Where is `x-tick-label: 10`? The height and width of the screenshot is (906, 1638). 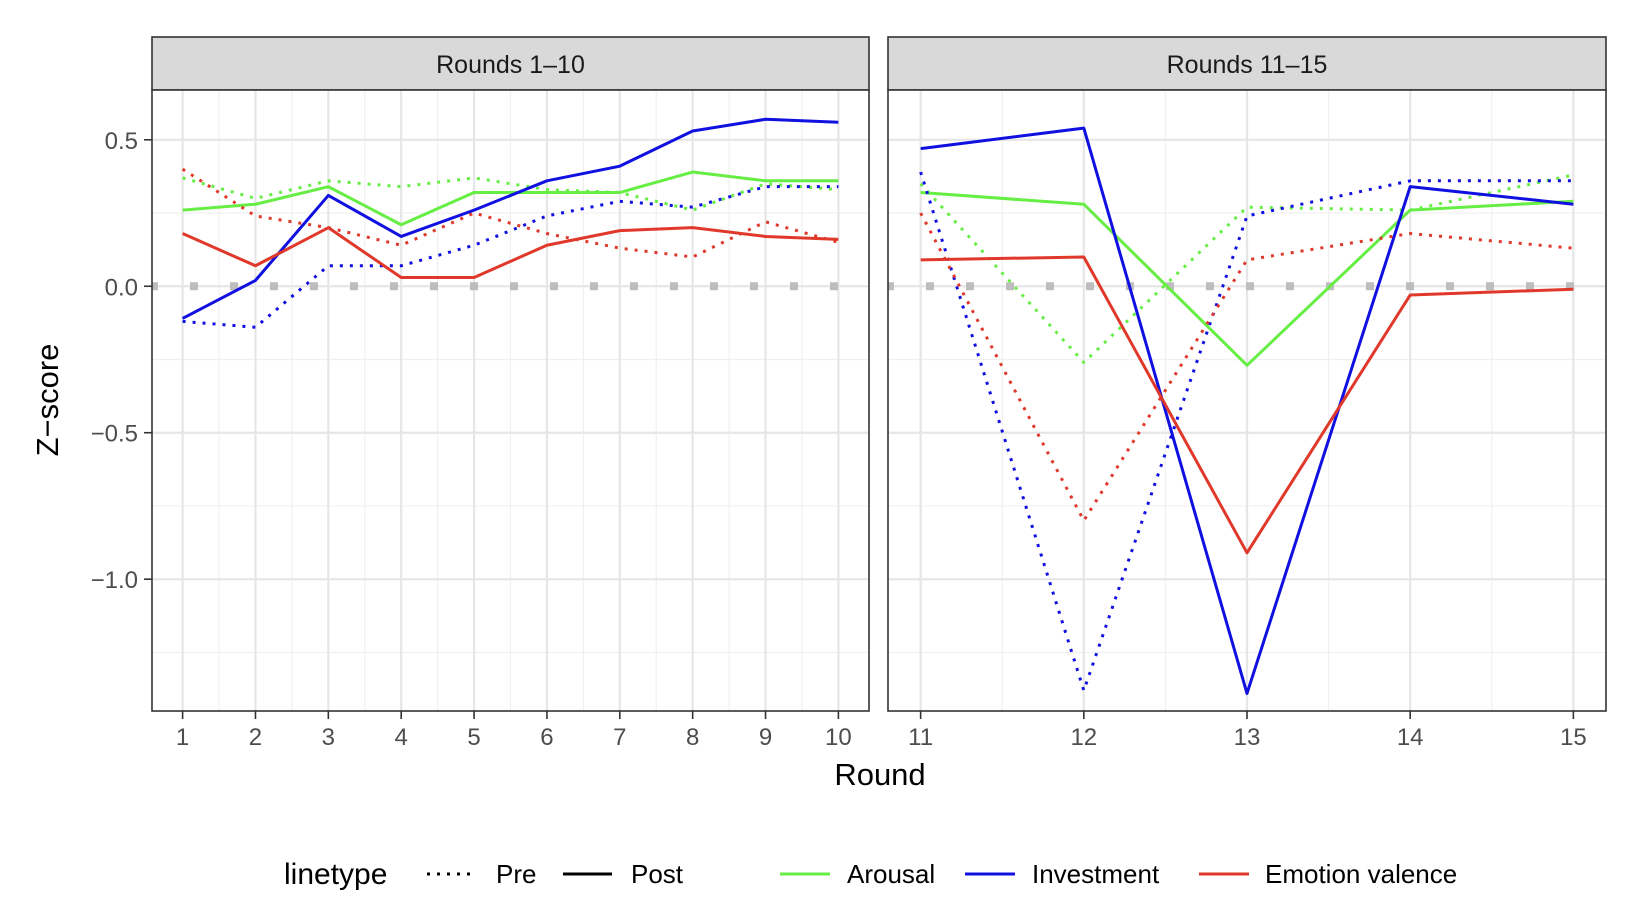
x-tick-label: 10 is located at coordinates (838, 737).